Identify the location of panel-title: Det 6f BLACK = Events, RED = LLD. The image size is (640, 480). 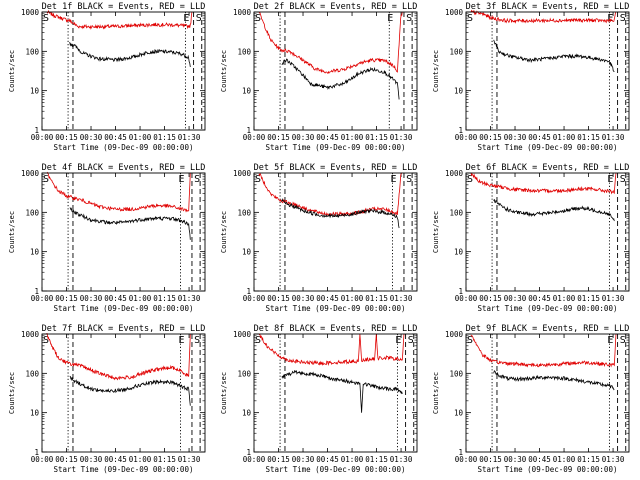
(548, 168).